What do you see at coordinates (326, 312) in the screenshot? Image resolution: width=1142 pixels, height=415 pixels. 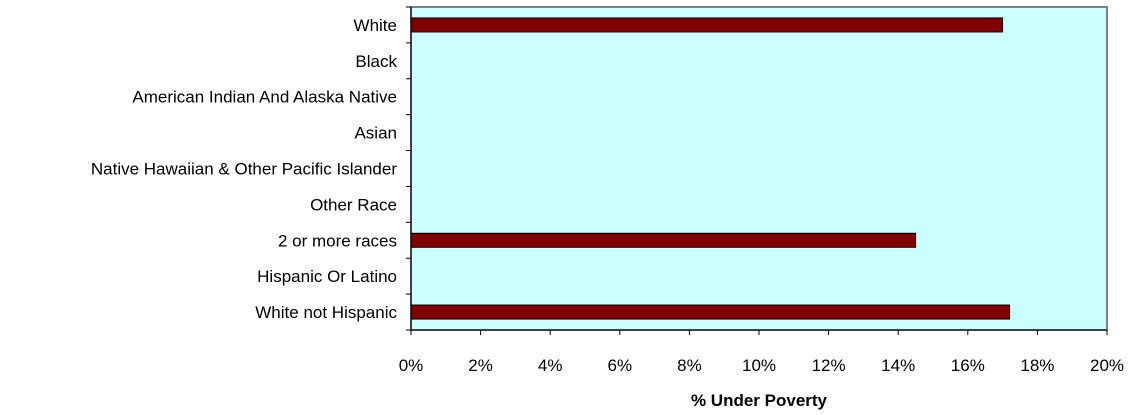 I see `y-tick-label: White not Hispanic` at bounding box center [326, 312].